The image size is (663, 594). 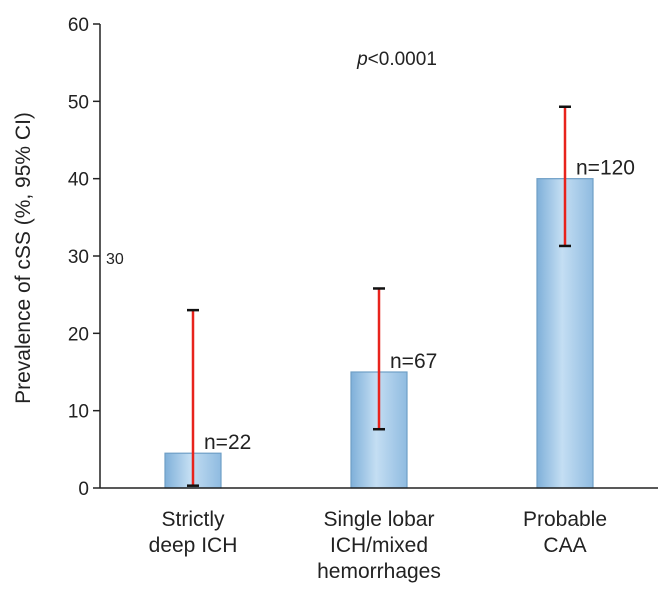 I want to click on category-label-2-line-0: Probable, so click(x=565, y=519).